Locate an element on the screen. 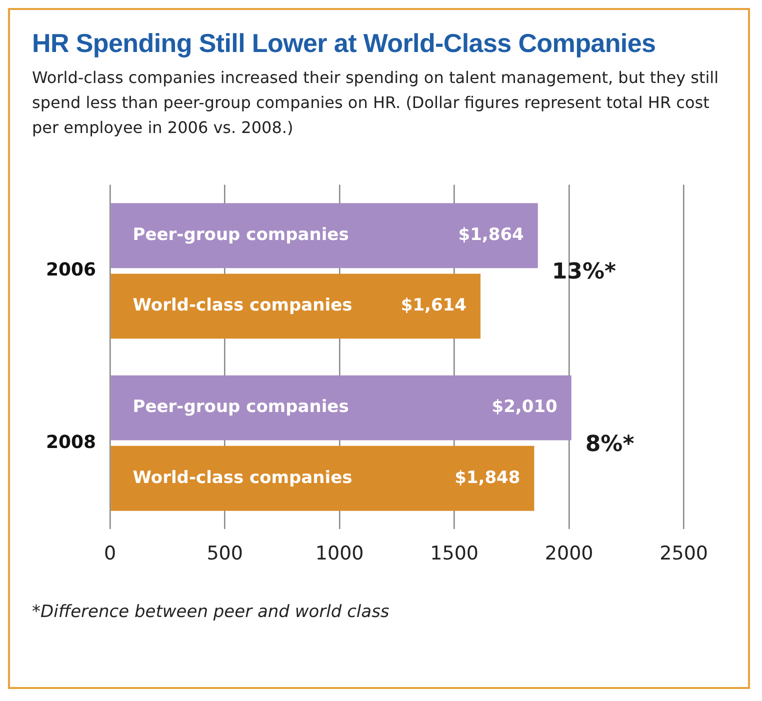  x-tick-label: 1500 is located at coordinates (454, 553).